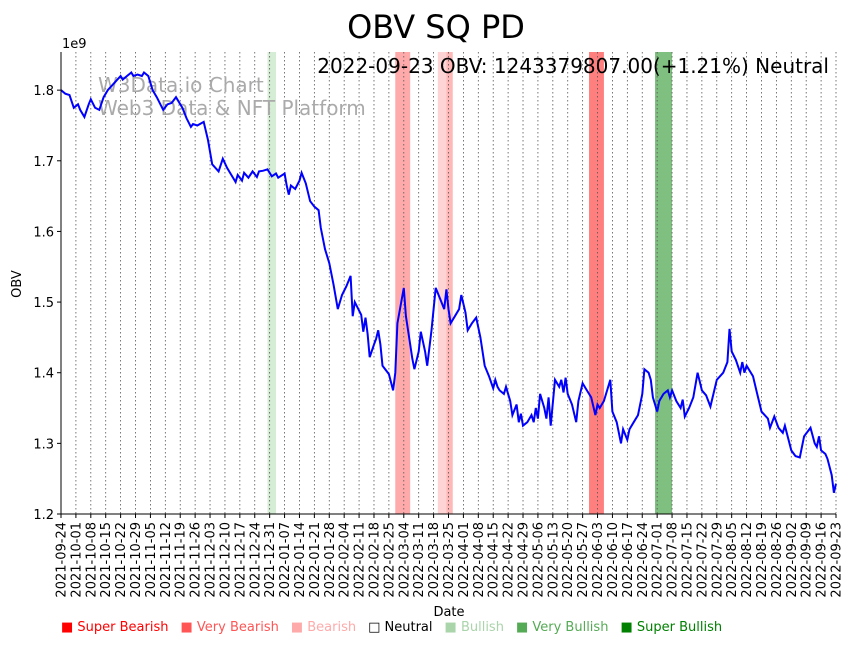 The width and height of the screenshot is (853, 646). Describe the element at coordinates (837, 560) in the screenshot. I see `x-tick-label: 2022-09-23` at that location.